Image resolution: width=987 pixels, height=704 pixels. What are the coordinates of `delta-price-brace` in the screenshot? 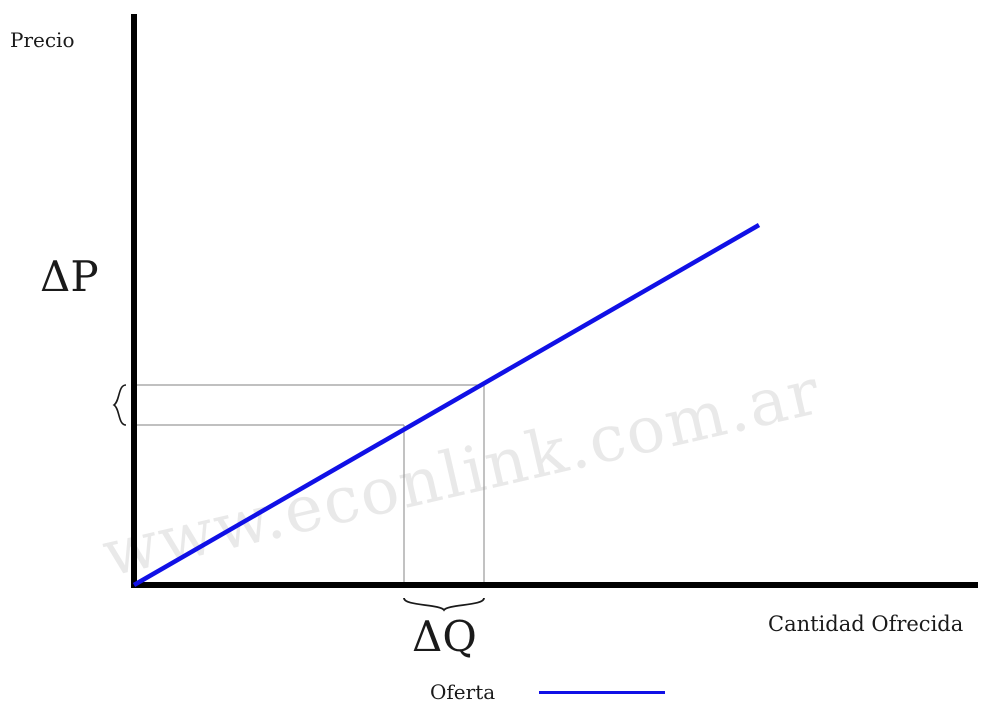 It's located at (119, 405).